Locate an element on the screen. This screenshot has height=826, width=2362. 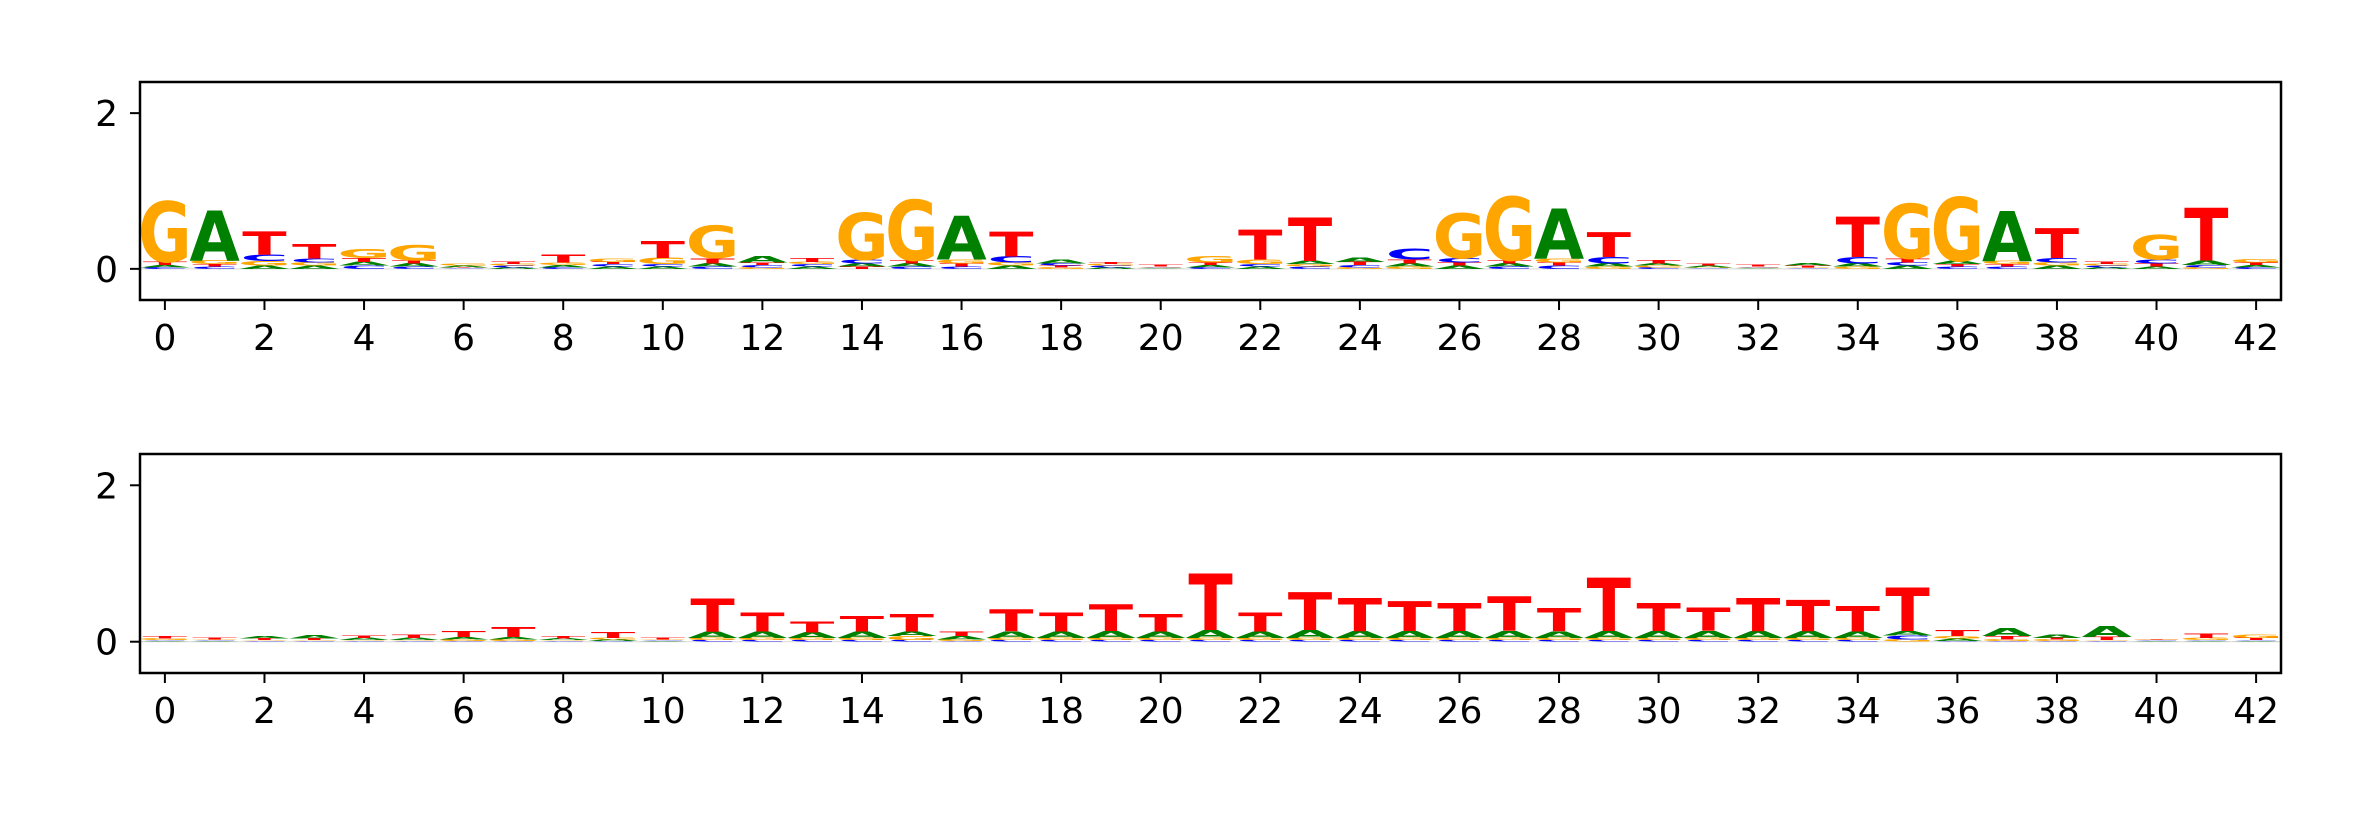
y-tick-label: 0 is located at coordinates (106, 643).